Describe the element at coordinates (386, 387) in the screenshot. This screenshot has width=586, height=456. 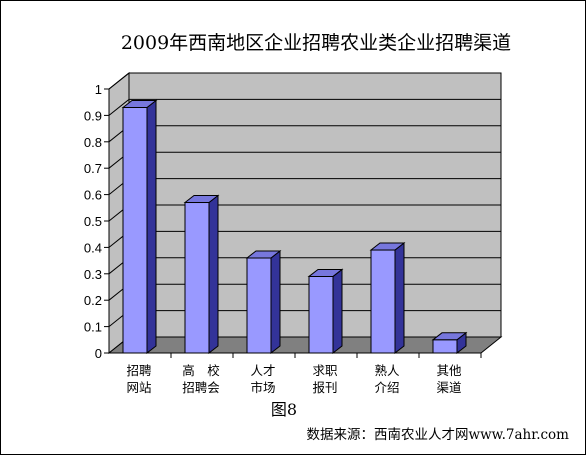
I see `x-tick-label: 介绍` at that location.